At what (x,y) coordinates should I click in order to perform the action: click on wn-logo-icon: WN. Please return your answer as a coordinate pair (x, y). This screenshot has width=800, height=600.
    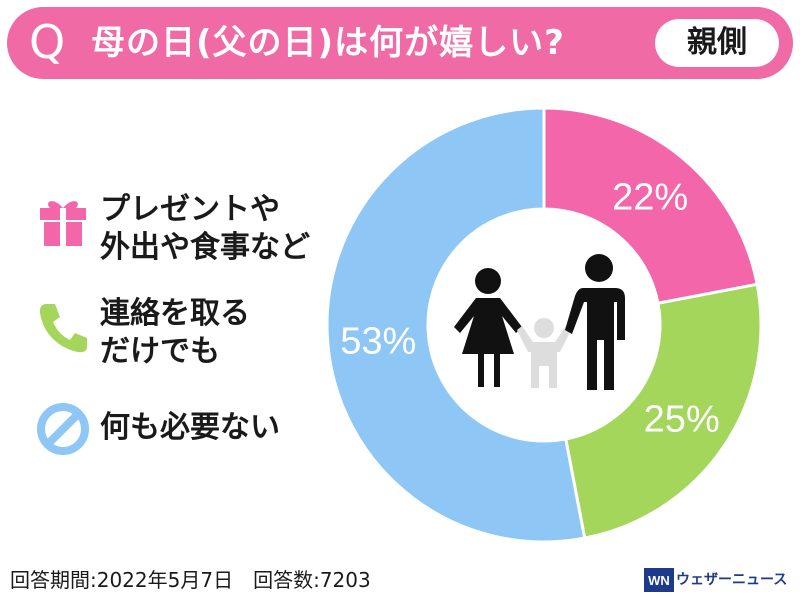
    Looking at the image, I should click on (659, 580).